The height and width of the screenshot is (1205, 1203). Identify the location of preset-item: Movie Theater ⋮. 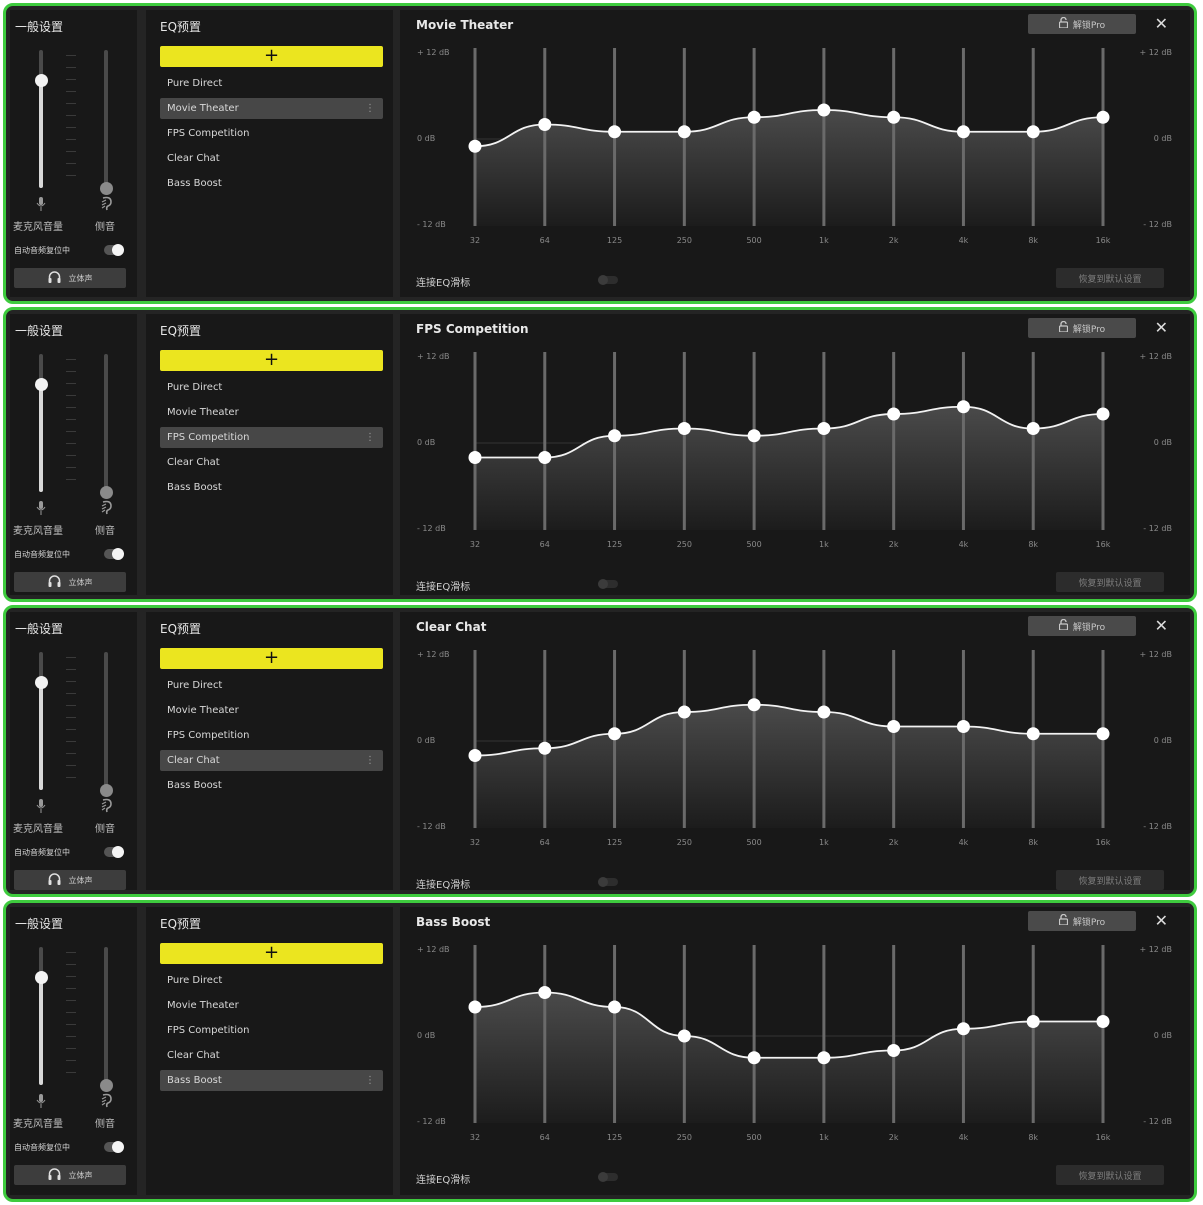
(271, 108).